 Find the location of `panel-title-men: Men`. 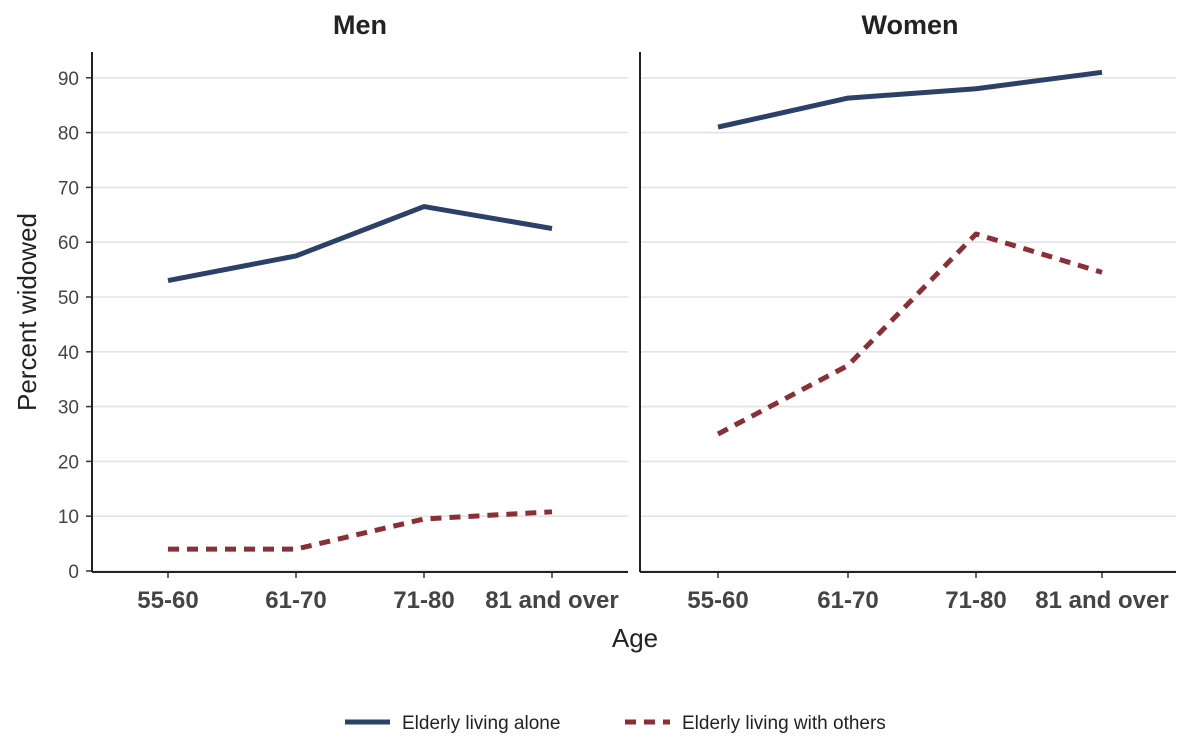

panel-title-men: Men is located at coordinates (360, 25).